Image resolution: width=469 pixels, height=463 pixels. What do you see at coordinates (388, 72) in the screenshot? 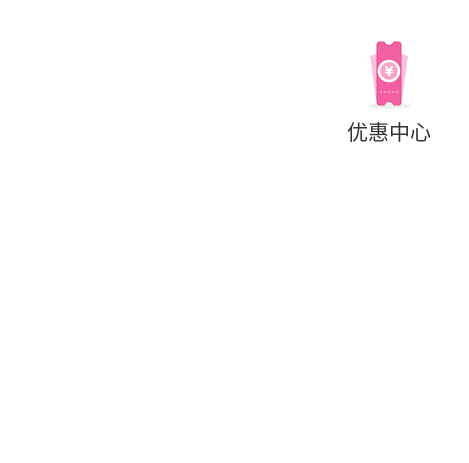
I see `coupon-icon-symbol: ¥` at bounding box center [388, 72].